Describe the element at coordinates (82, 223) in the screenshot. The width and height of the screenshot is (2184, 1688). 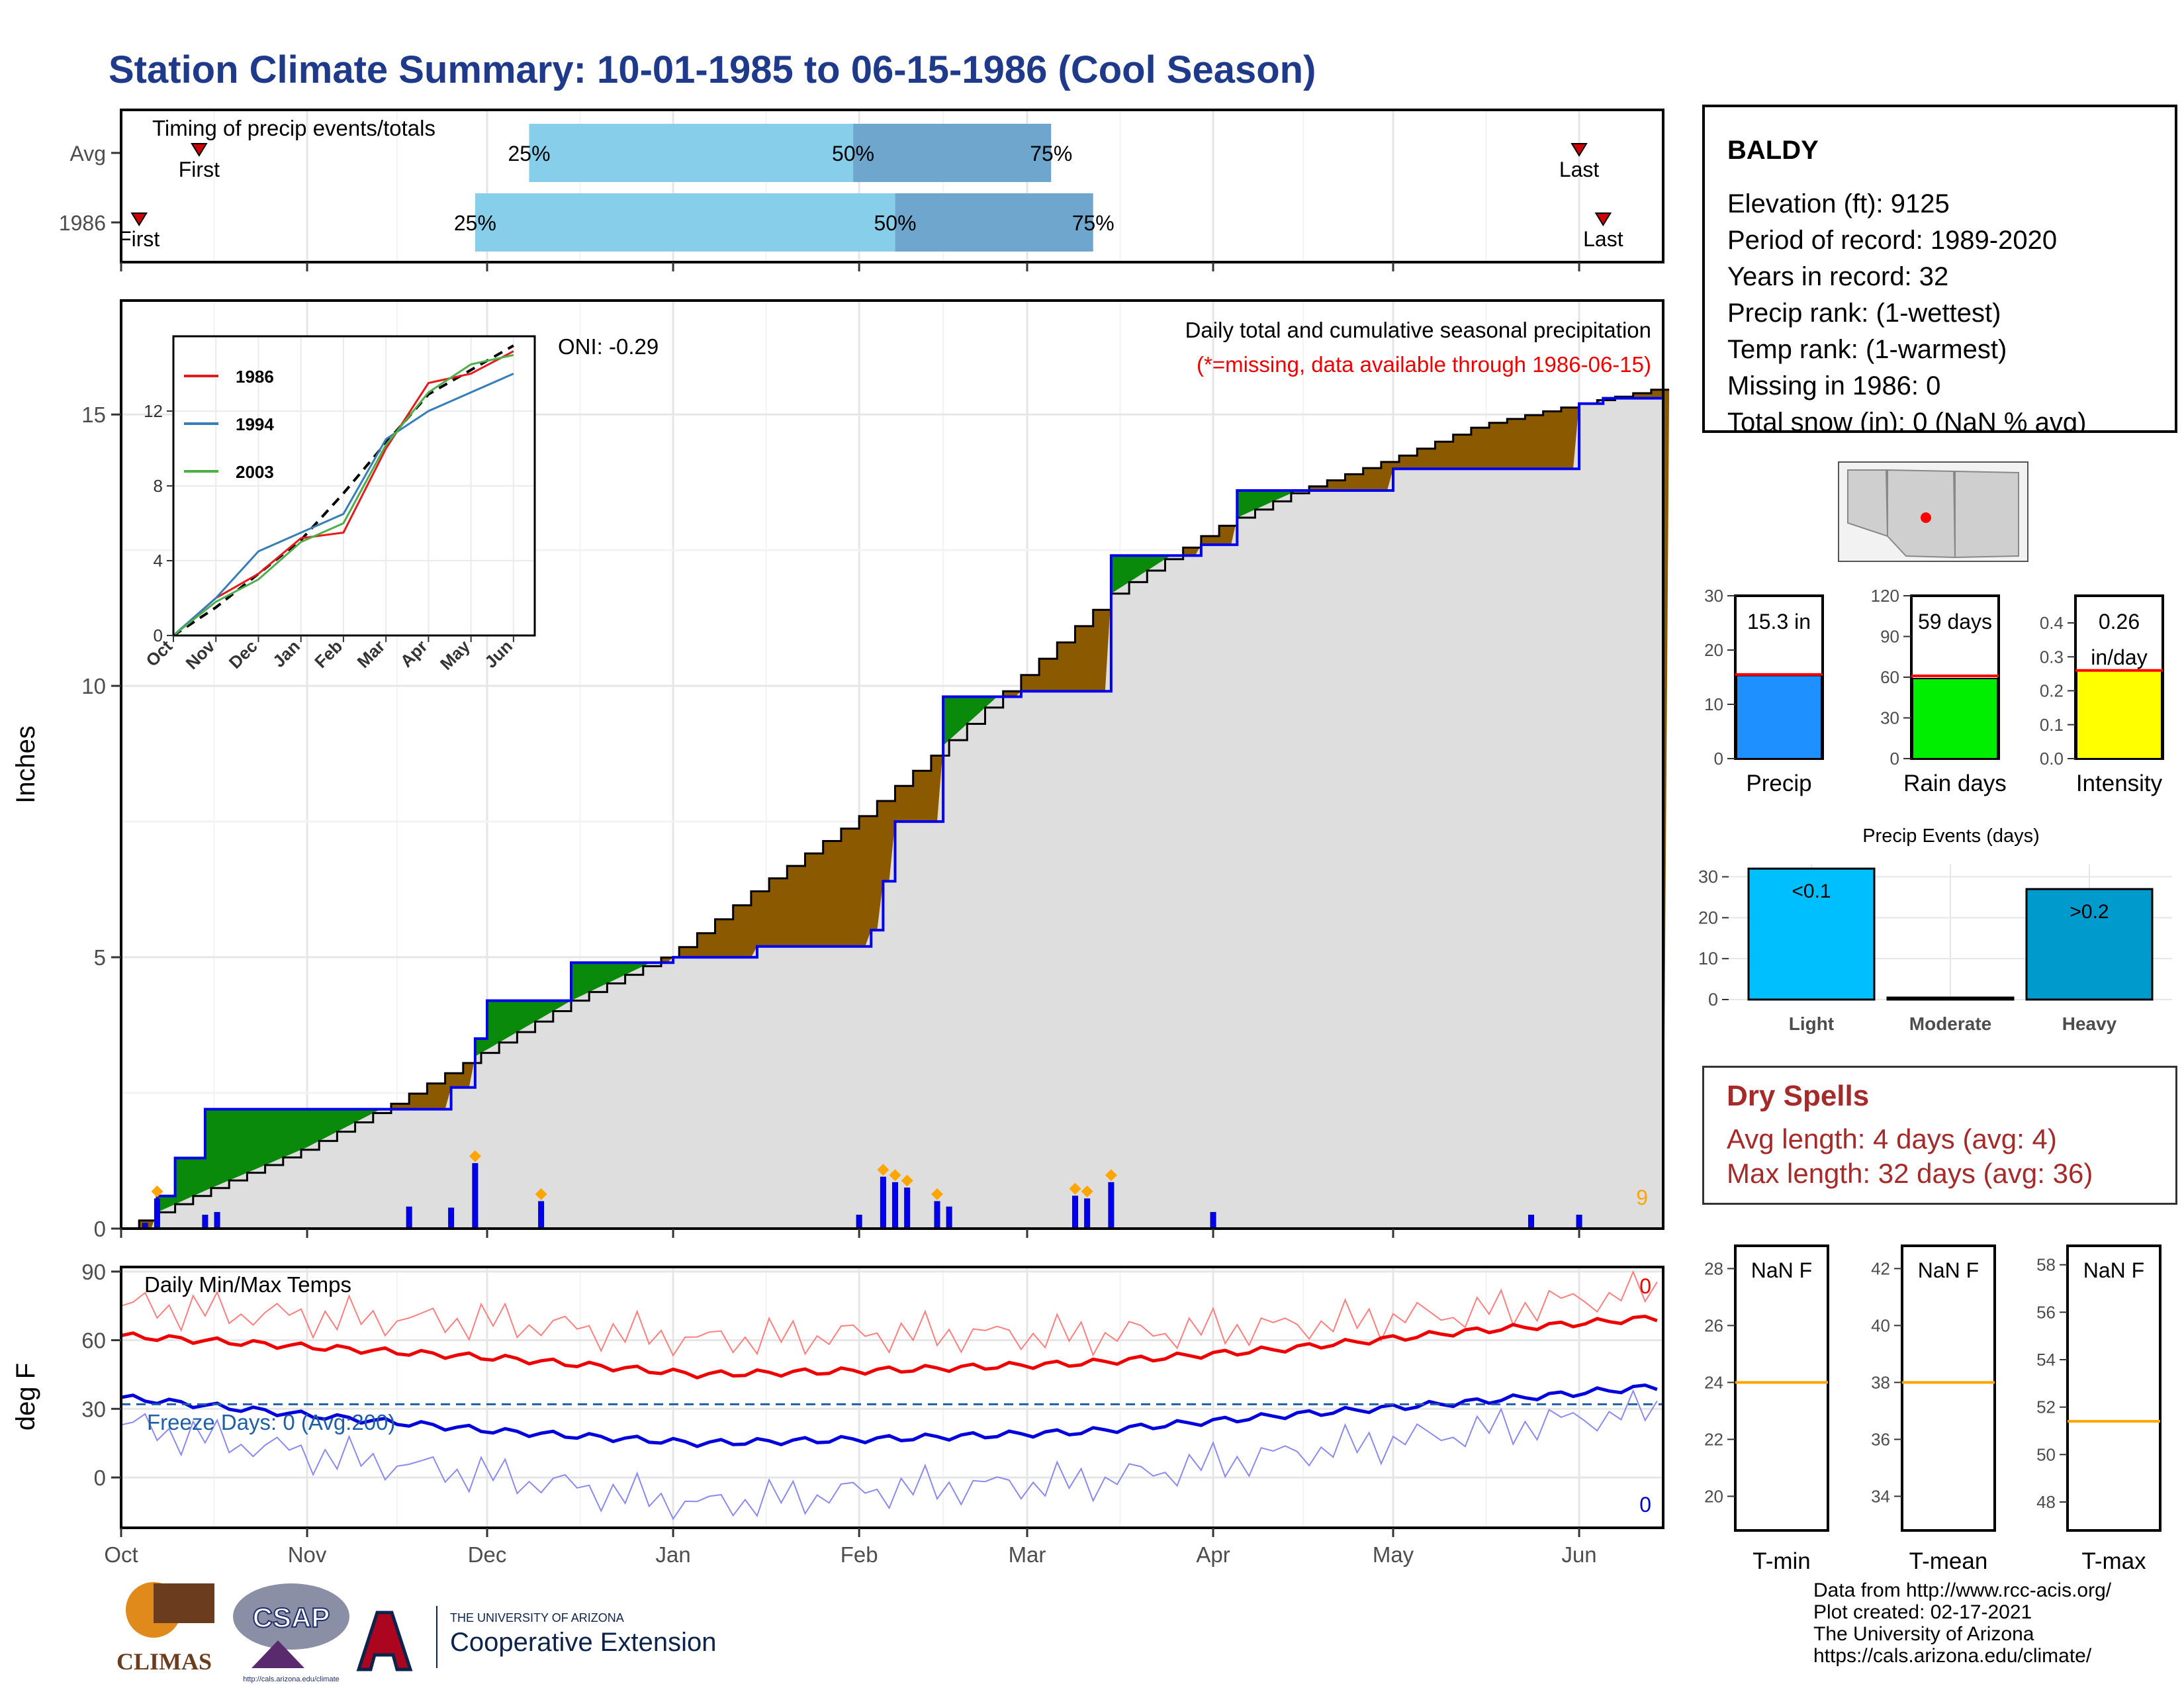
I see `timing-row-label: 1986` at that location.